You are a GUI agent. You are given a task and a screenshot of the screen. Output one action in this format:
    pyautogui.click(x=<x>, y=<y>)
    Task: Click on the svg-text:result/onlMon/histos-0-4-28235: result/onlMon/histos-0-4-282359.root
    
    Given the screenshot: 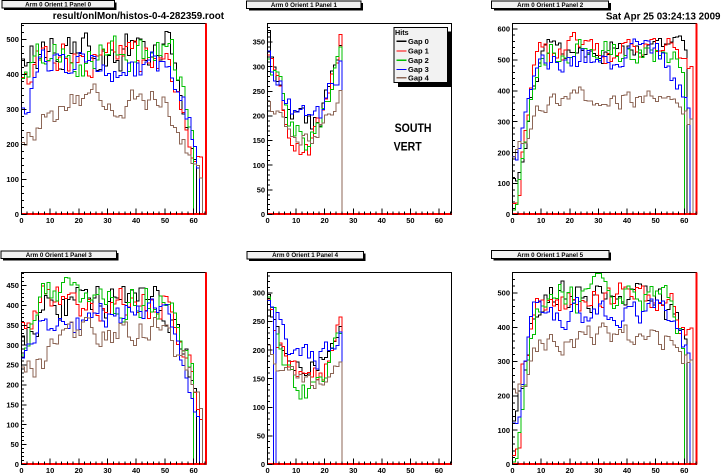 What is the action you would take?
    pyautogui.click(x=139, y=16)
    